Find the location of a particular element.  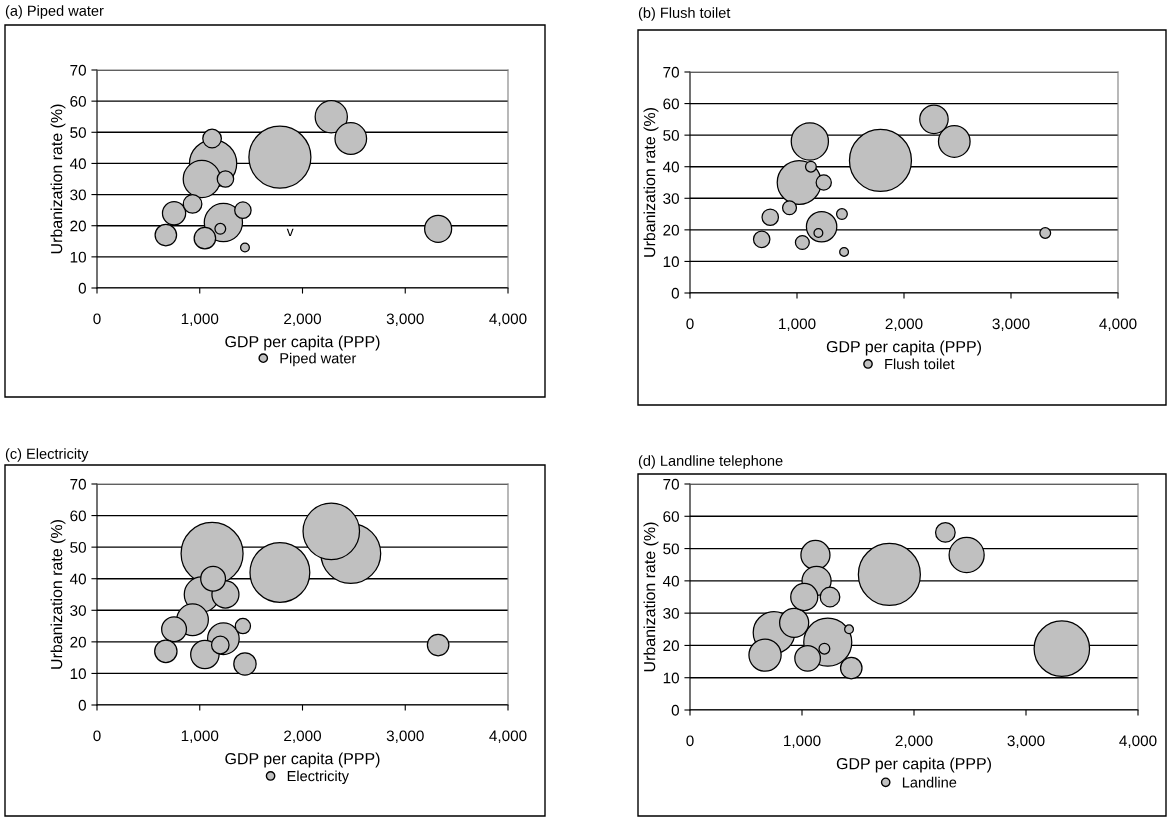

legend-label: Landline is located at coordinates (929, 782).